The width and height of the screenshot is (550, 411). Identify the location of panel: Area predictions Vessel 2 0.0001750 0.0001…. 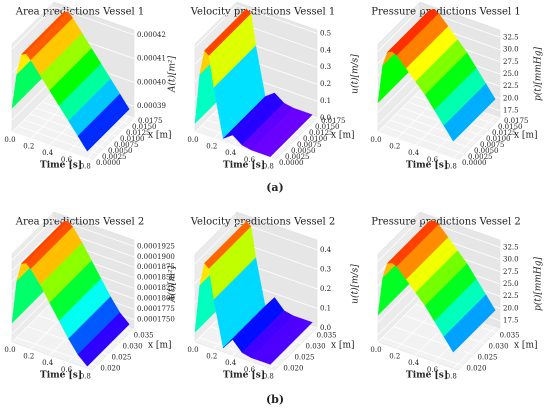
(91, 296).